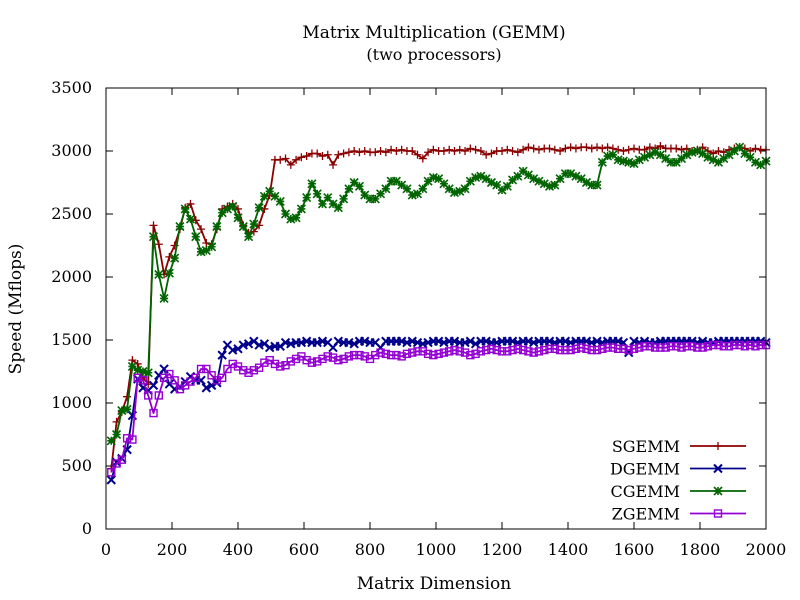 The width and height of the screenshot is (800, 600). Describe the element at coordinates (678, 469) in the screenshot. I see `legend-item-dgemm: DGEMM` at that location.